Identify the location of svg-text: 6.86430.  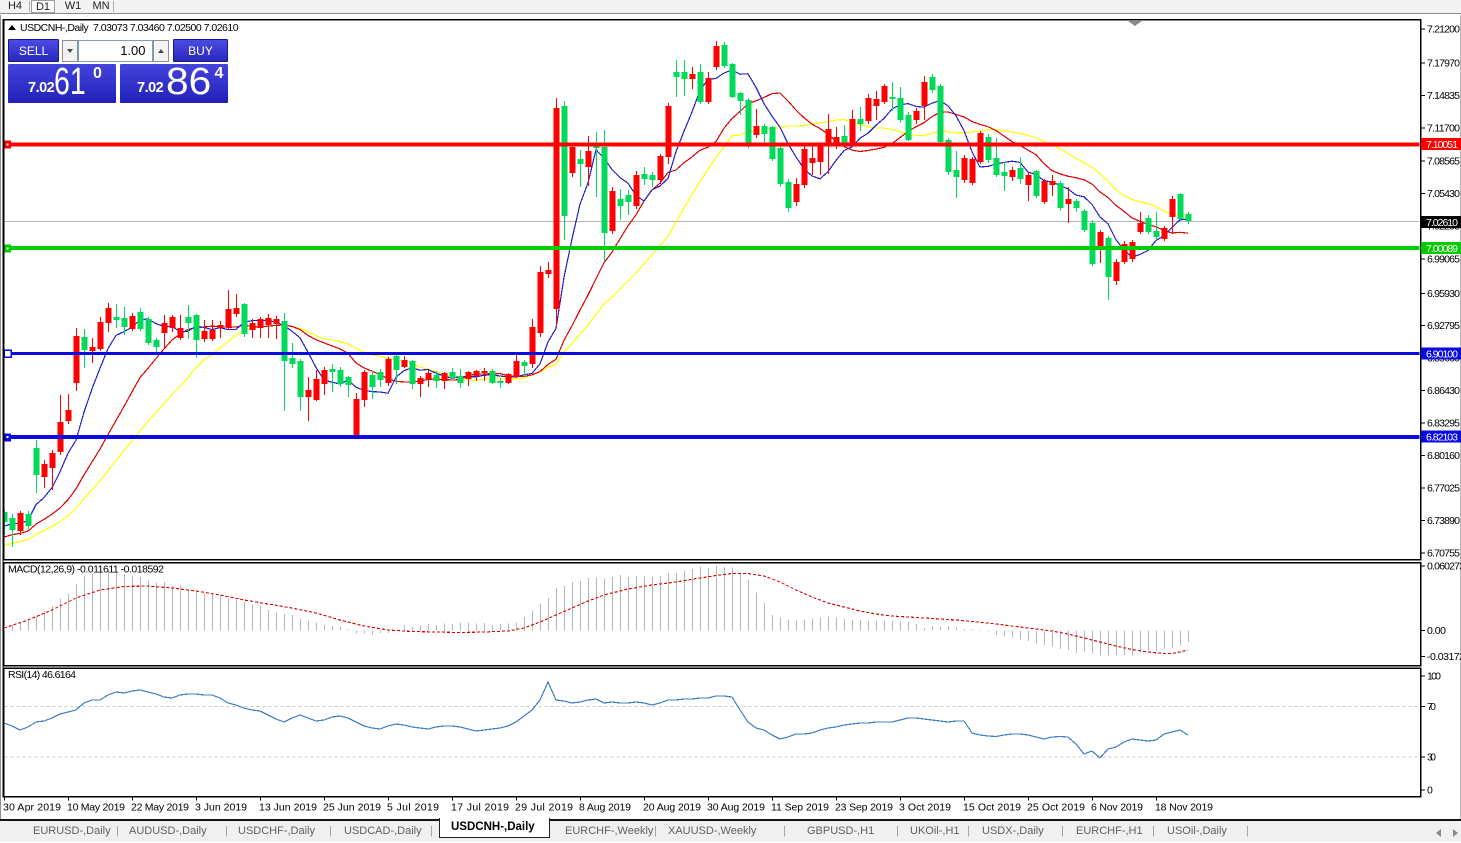
(1443, 391).